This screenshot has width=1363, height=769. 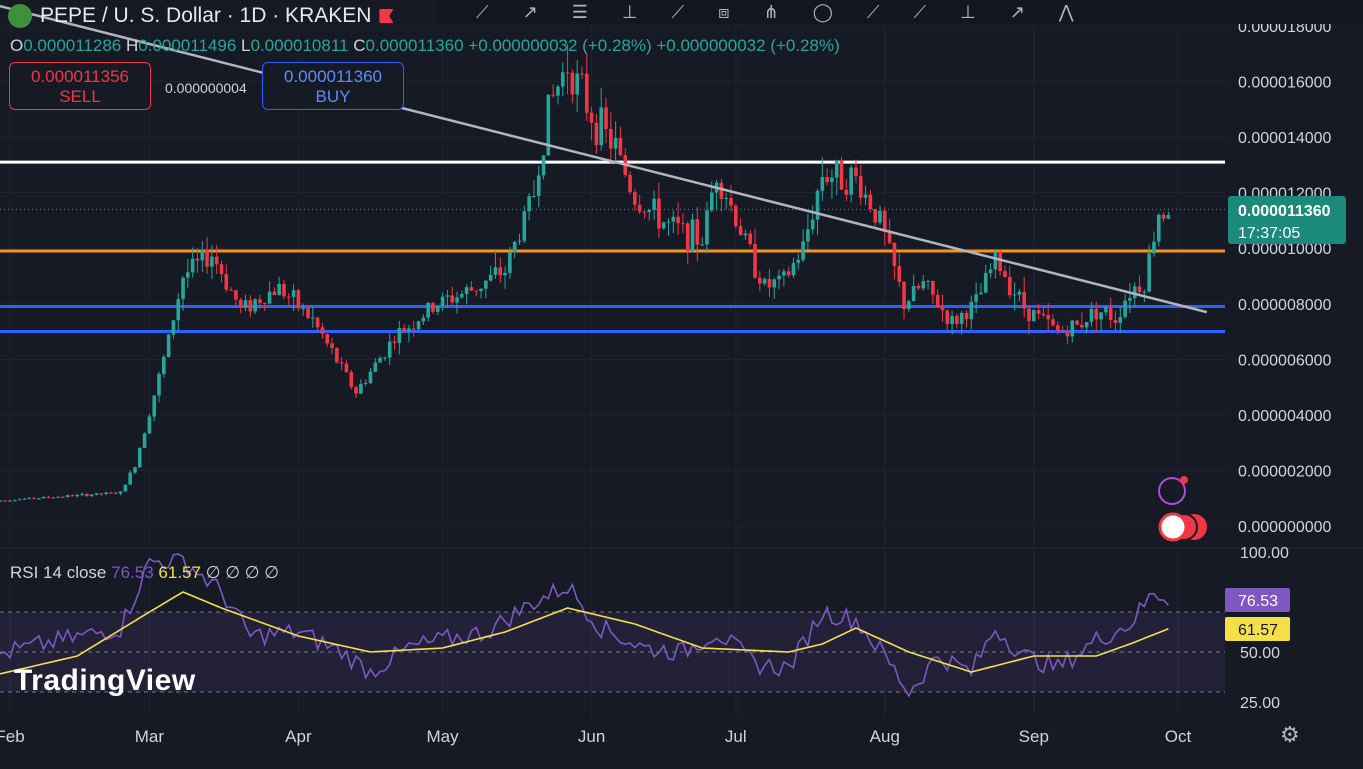 I want to click on buy-button: 0.000011360 BUY, so click(x=333, y=86).